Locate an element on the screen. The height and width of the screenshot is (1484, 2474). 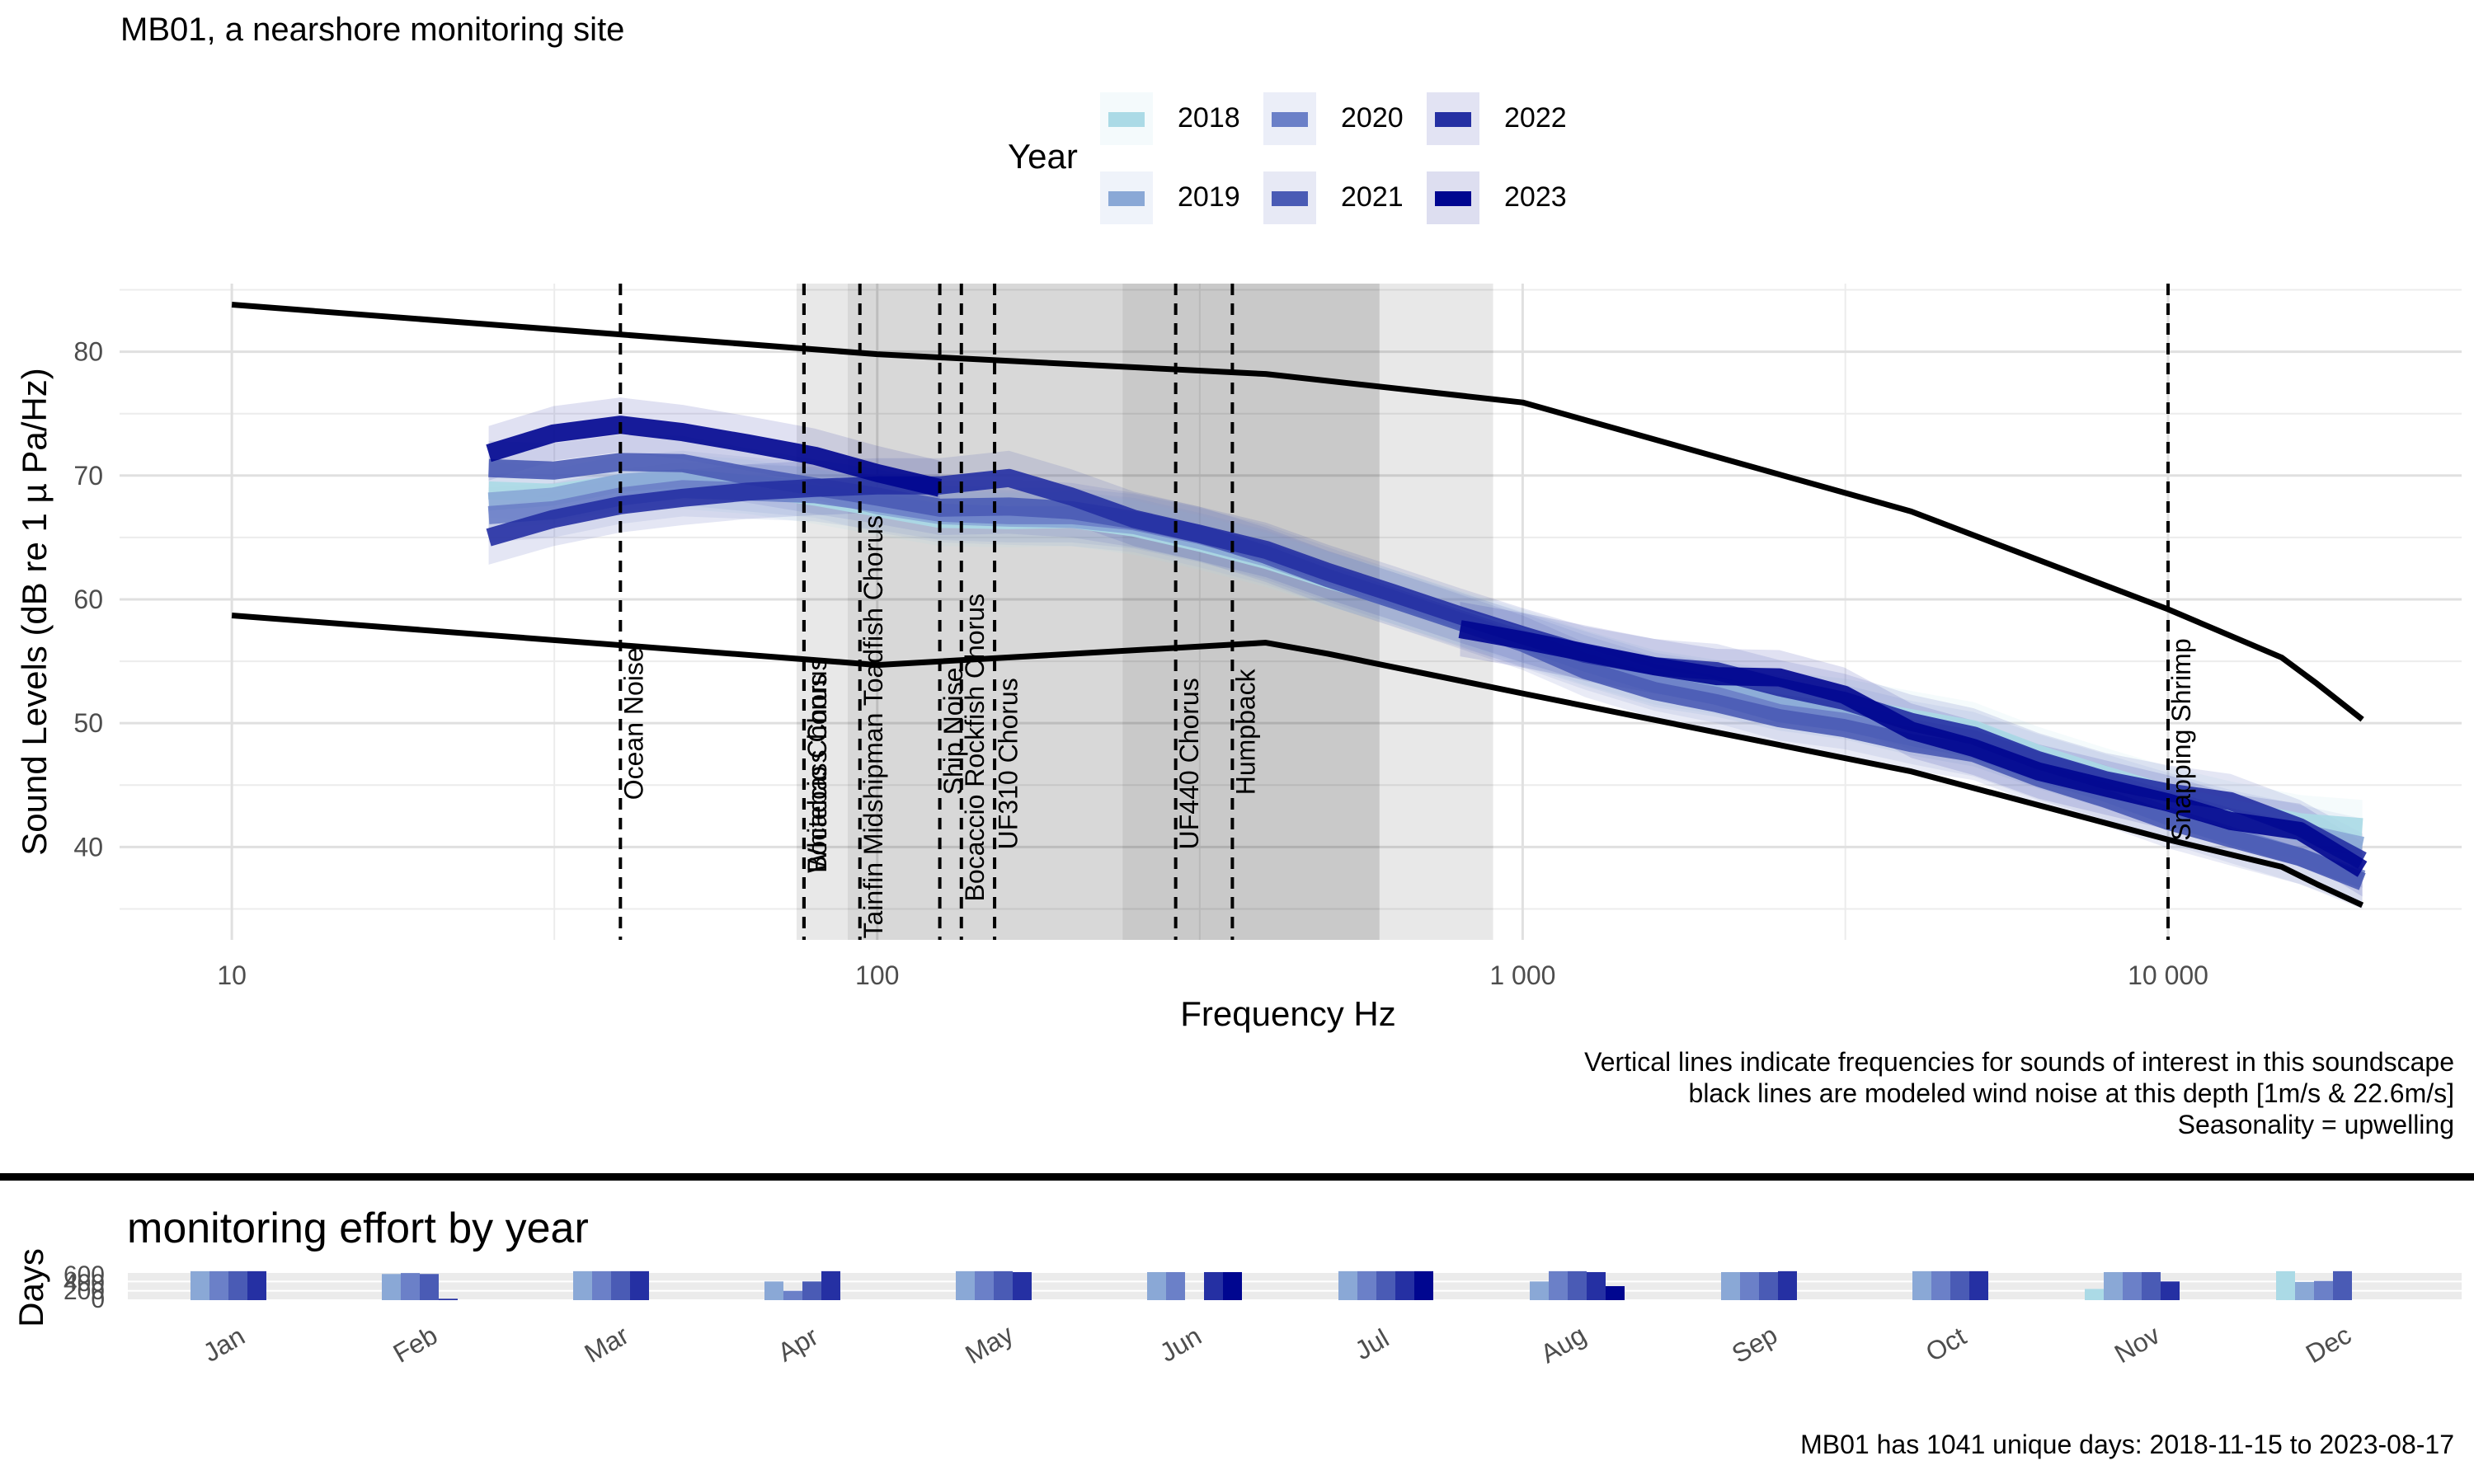
effort-month-label-aug: Aug is located at coordinates (1563, 1344).